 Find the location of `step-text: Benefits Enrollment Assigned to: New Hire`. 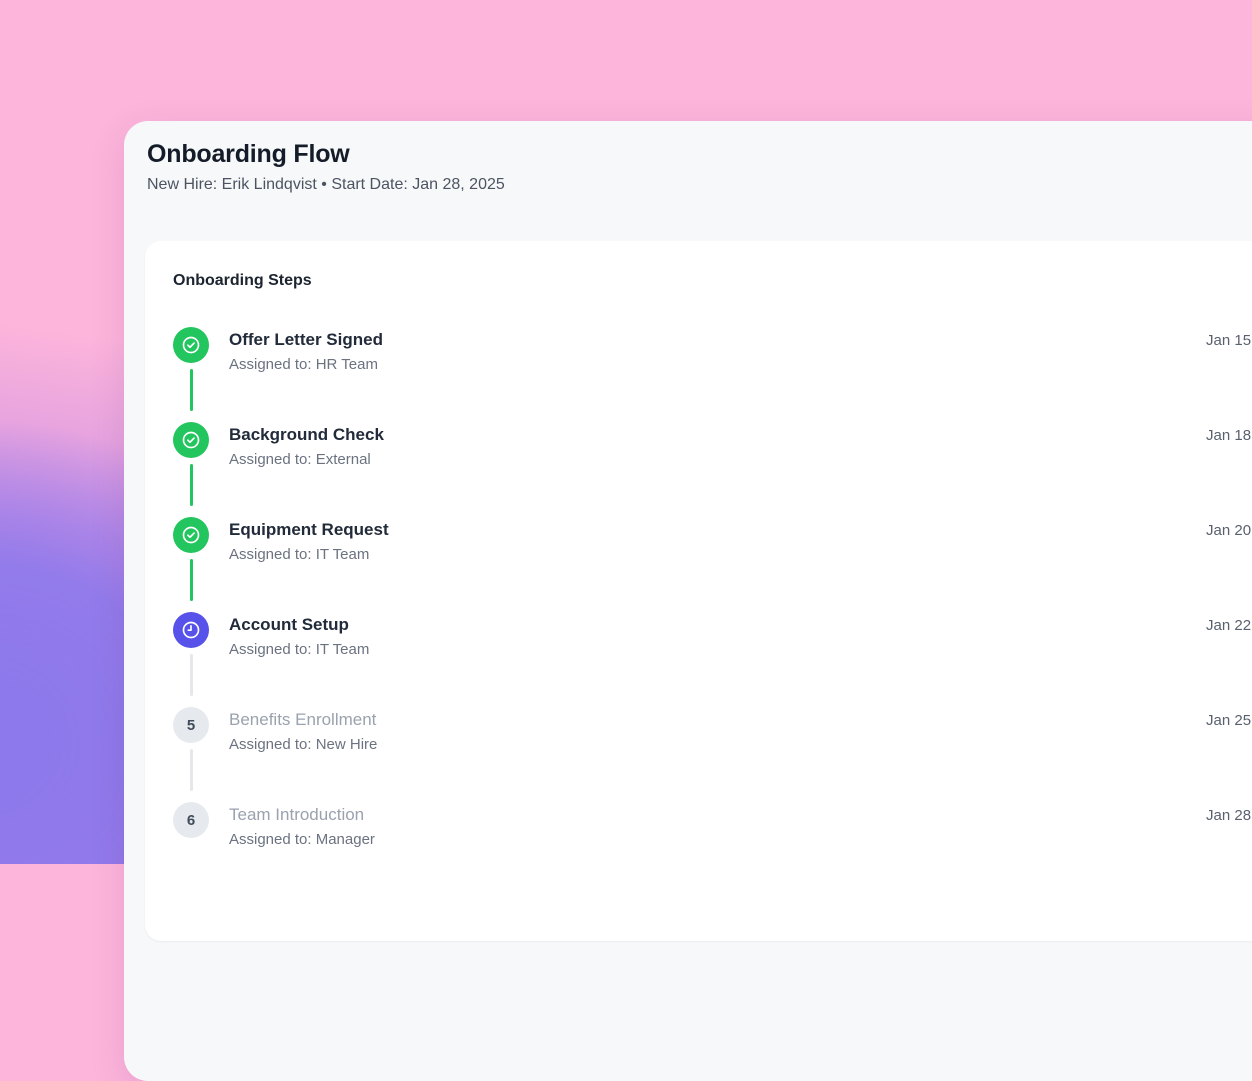

step-text: Benefits Enrollment Assigned to: New Hire is located at coordinates (303, 730).